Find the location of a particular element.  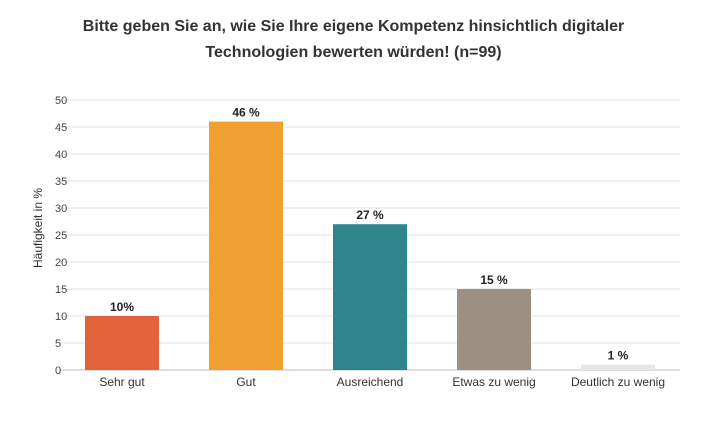

y-tick-label: 30 is located at coordinates (61, 209).